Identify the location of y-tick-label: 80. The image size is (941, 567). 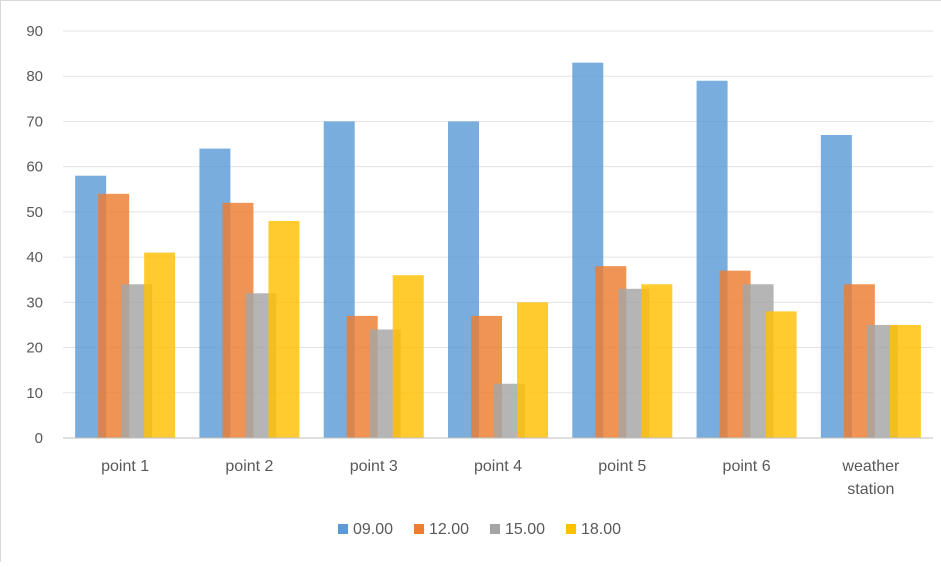
(34, 76).